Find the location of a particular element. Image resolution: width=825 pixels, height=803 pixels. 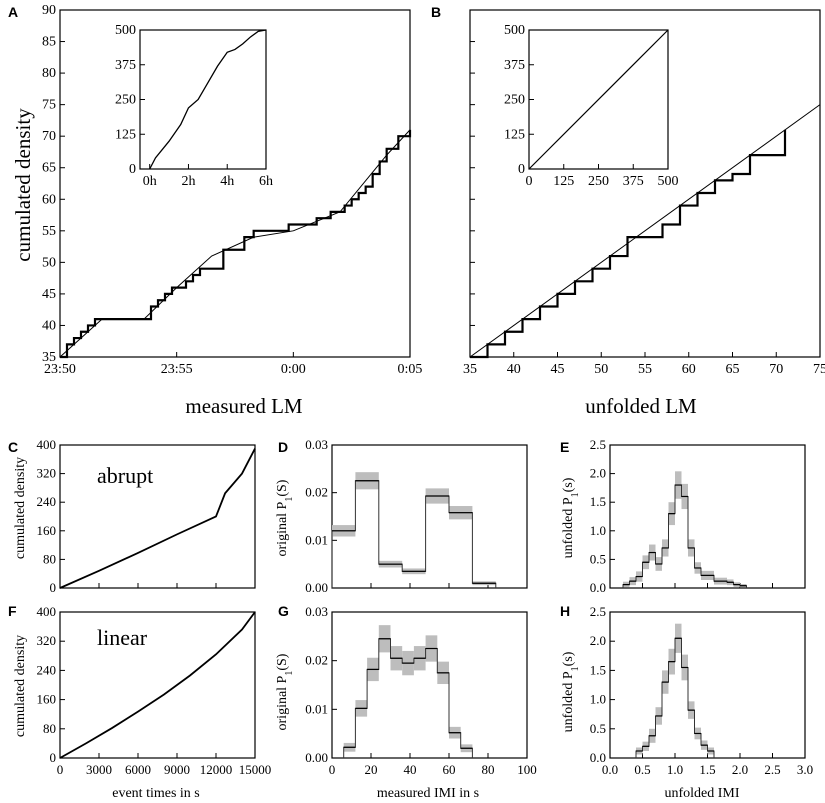

panel-c-y-tick-label-5: 400 is located at coordinates (47, 444).